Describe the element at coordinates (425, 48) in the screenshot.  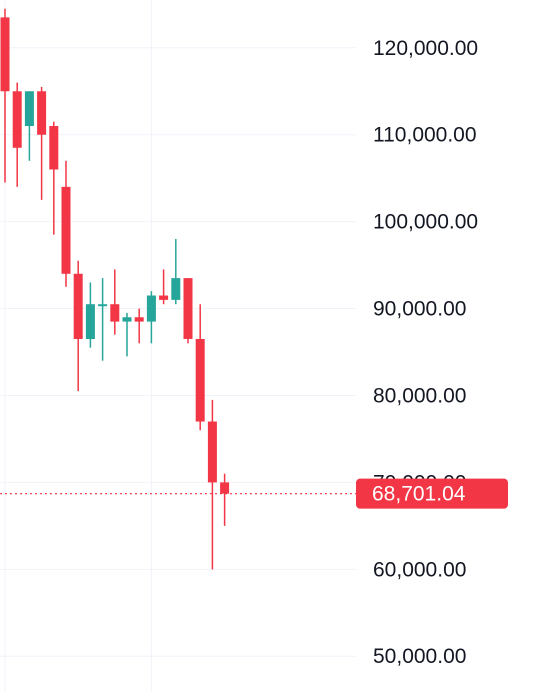
I see `y-tick-label: 120,000.00` at that location.